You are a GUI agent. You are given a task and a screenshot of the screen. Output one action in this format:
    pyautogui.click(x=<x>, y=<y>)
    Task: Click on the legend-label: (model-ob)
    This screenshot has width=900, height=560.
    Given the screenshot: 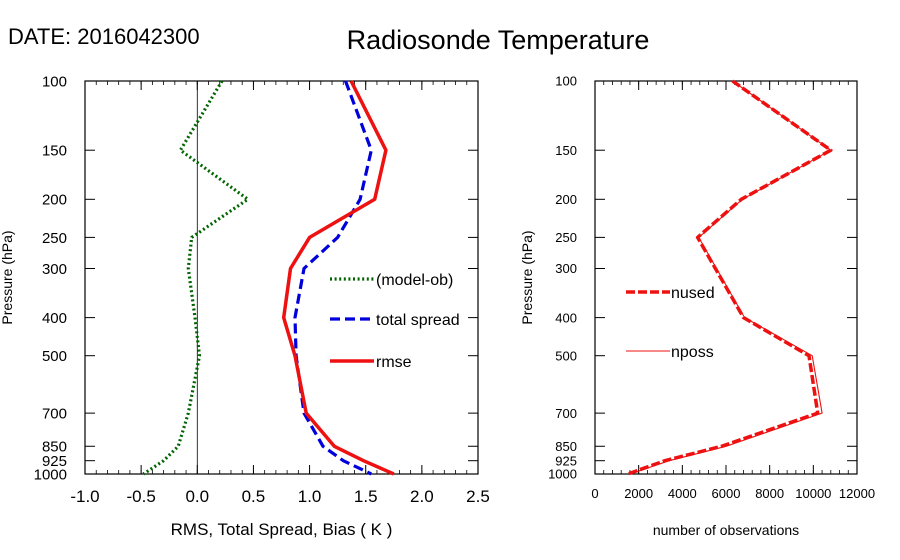 What is the action you would take?
    pyautogui.click(x=414, y=280)
    